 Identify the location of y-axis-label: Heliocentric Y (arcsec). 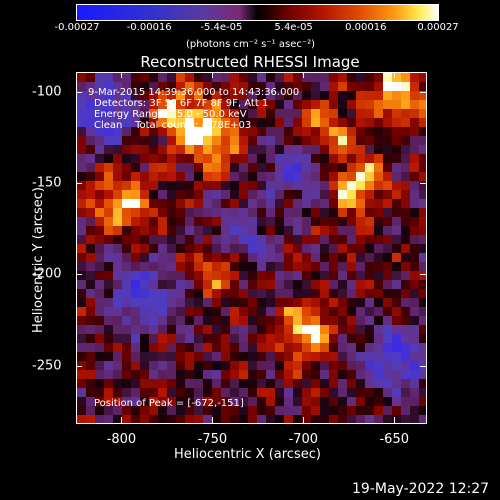
(38, 260).